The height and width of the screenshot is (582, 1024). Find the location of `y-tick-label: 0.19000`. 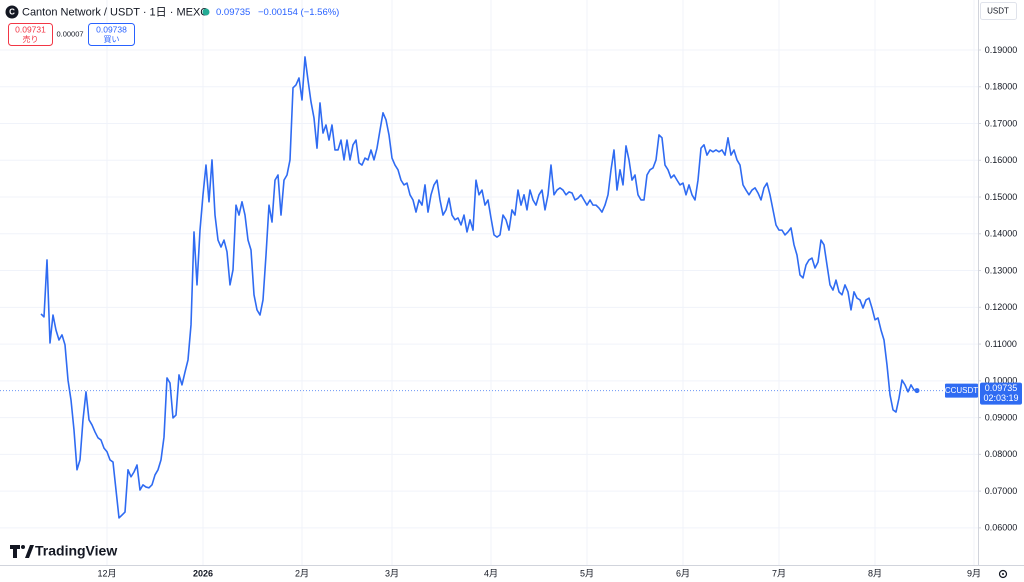

y-tick-label: 0.19000 is located at coordinates (1001, 50).